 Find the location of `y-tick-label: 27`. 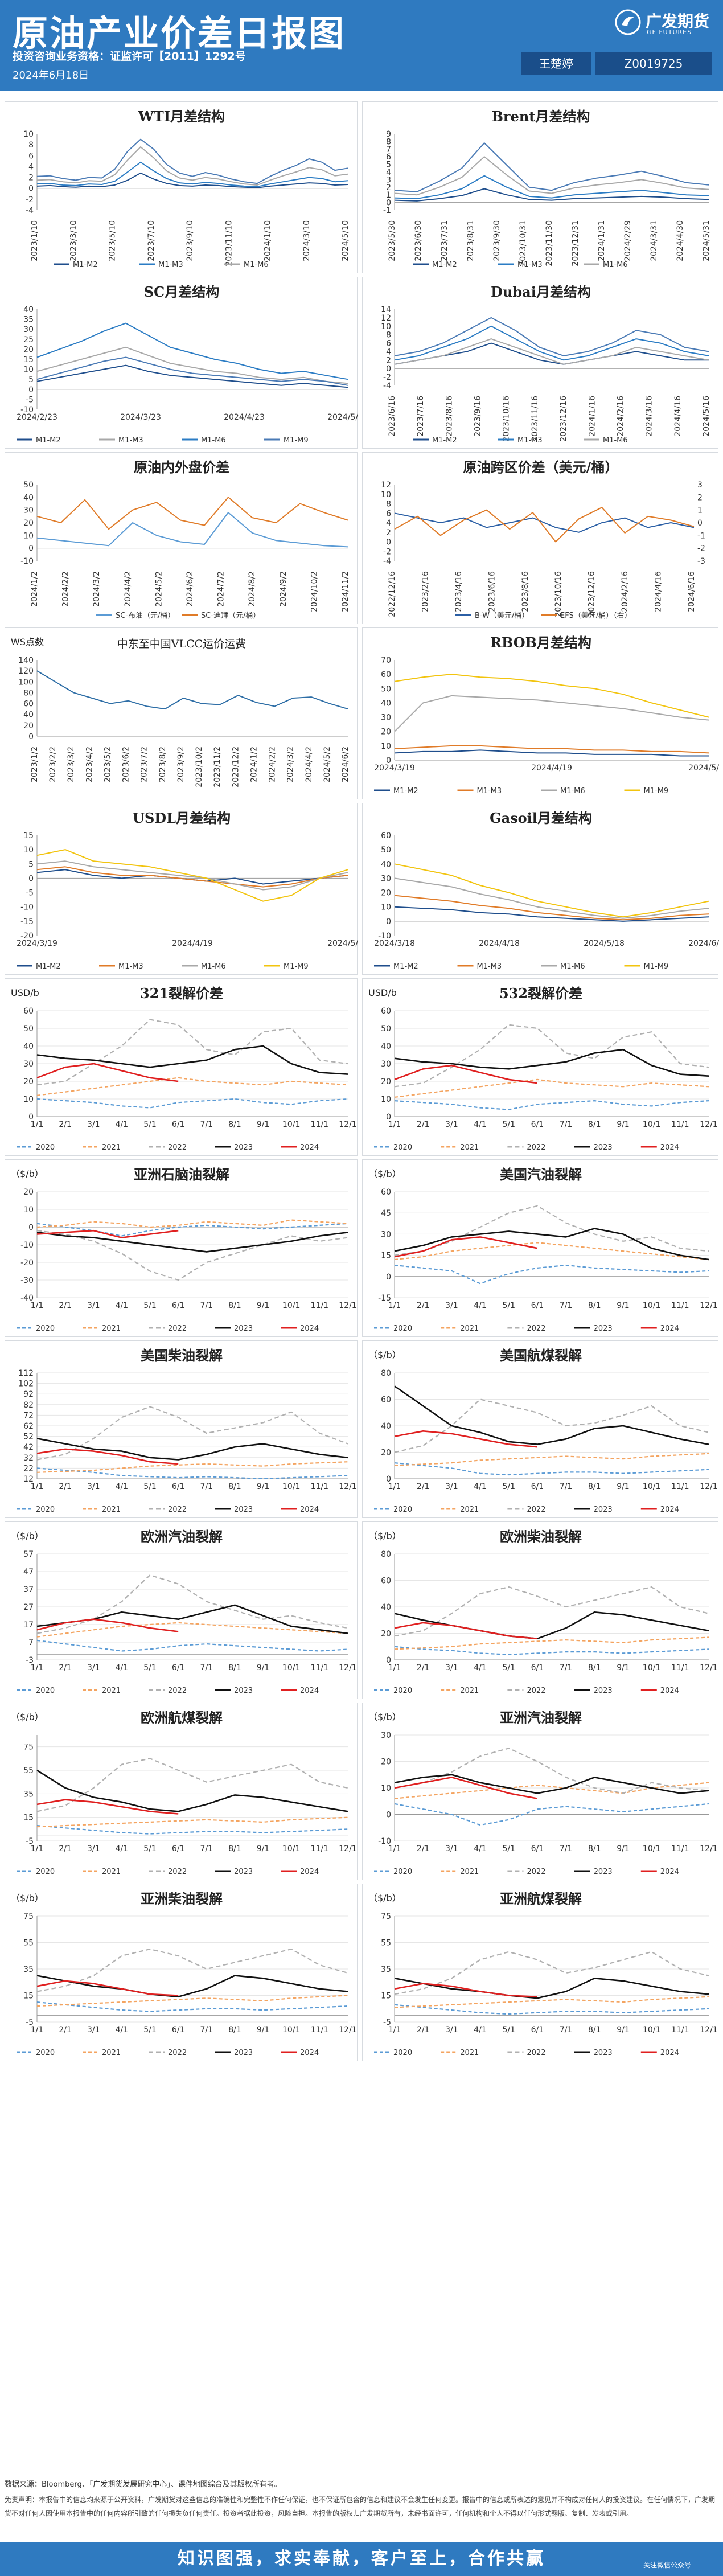

y-tick-label: 27 is located at coordinates (28, 1607).